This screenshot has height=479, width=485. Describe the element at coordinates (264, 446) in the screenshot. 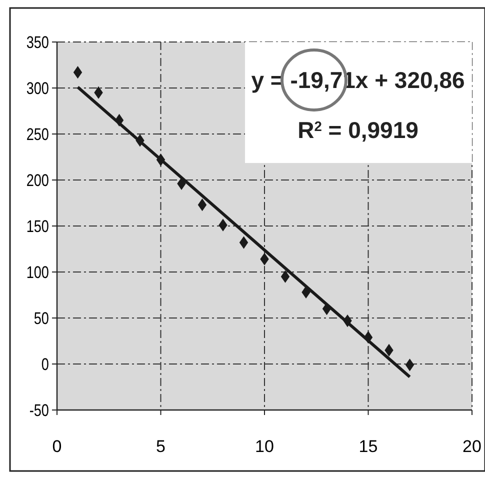

I see `x-tick-label: 10` at that location.